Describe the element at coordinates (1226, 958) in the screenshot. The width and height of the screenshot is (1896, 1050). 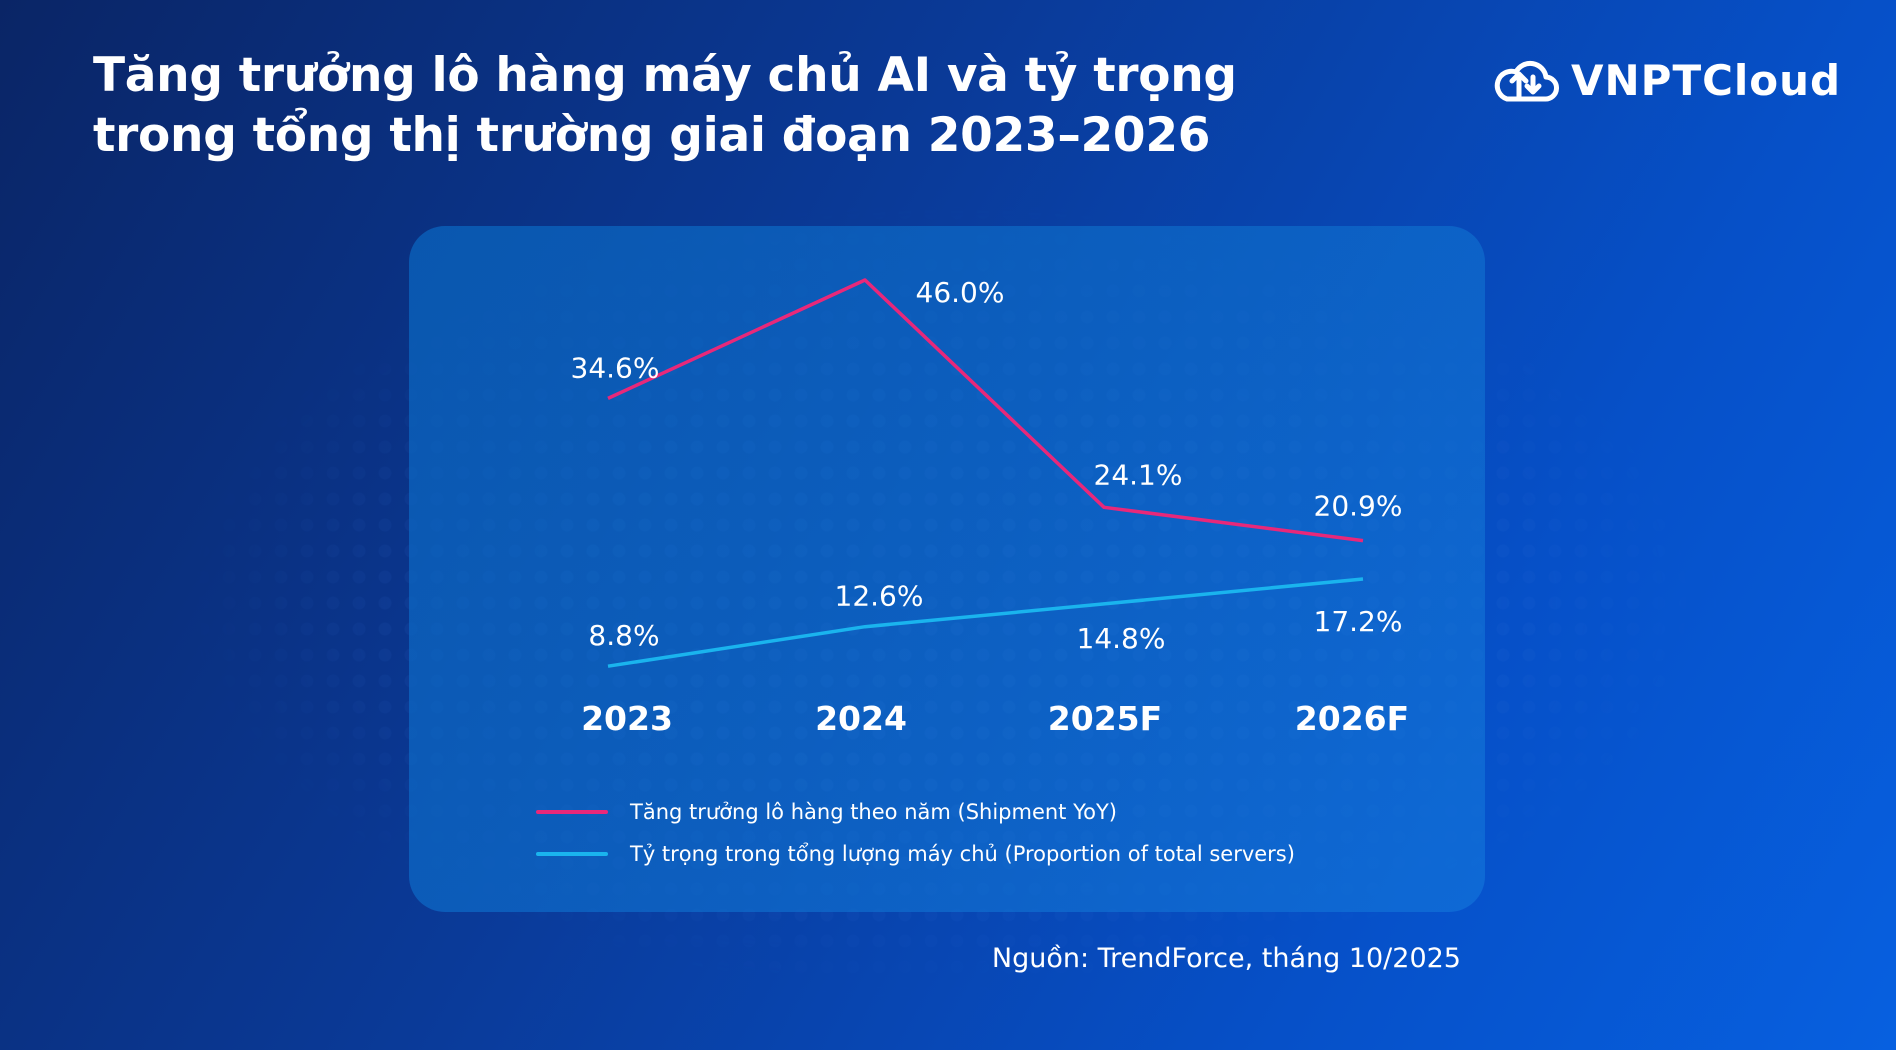
I see `source-note: Nguồn: TrendForce, tháng 10/2025` at that location.